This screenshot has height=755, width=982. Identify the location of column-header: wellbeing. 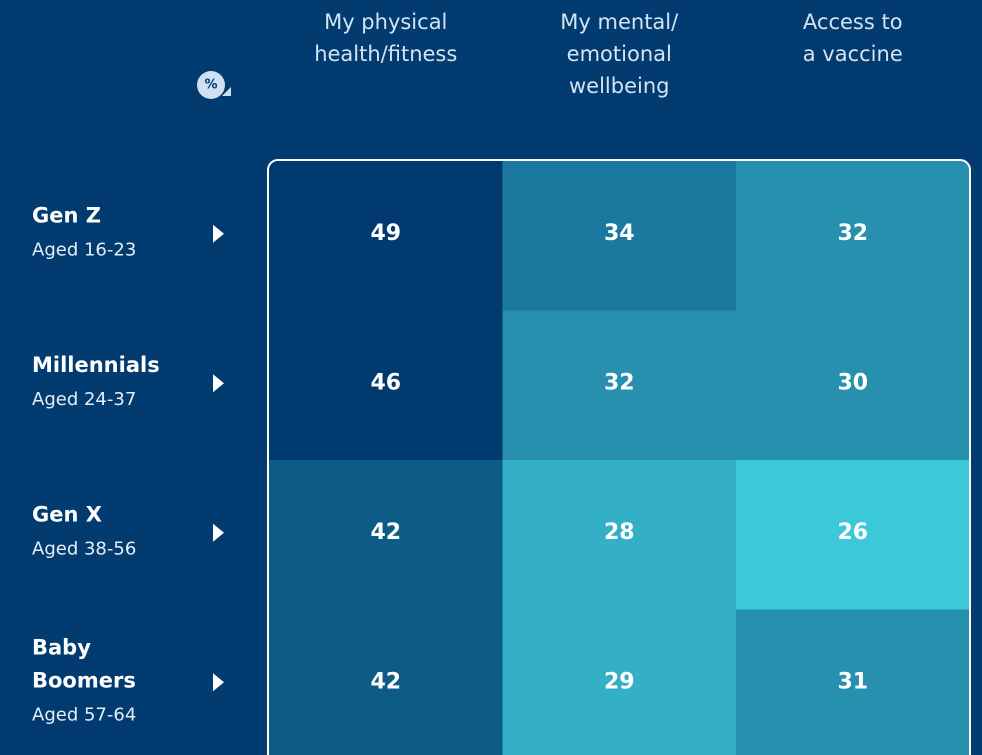
(619, 86).